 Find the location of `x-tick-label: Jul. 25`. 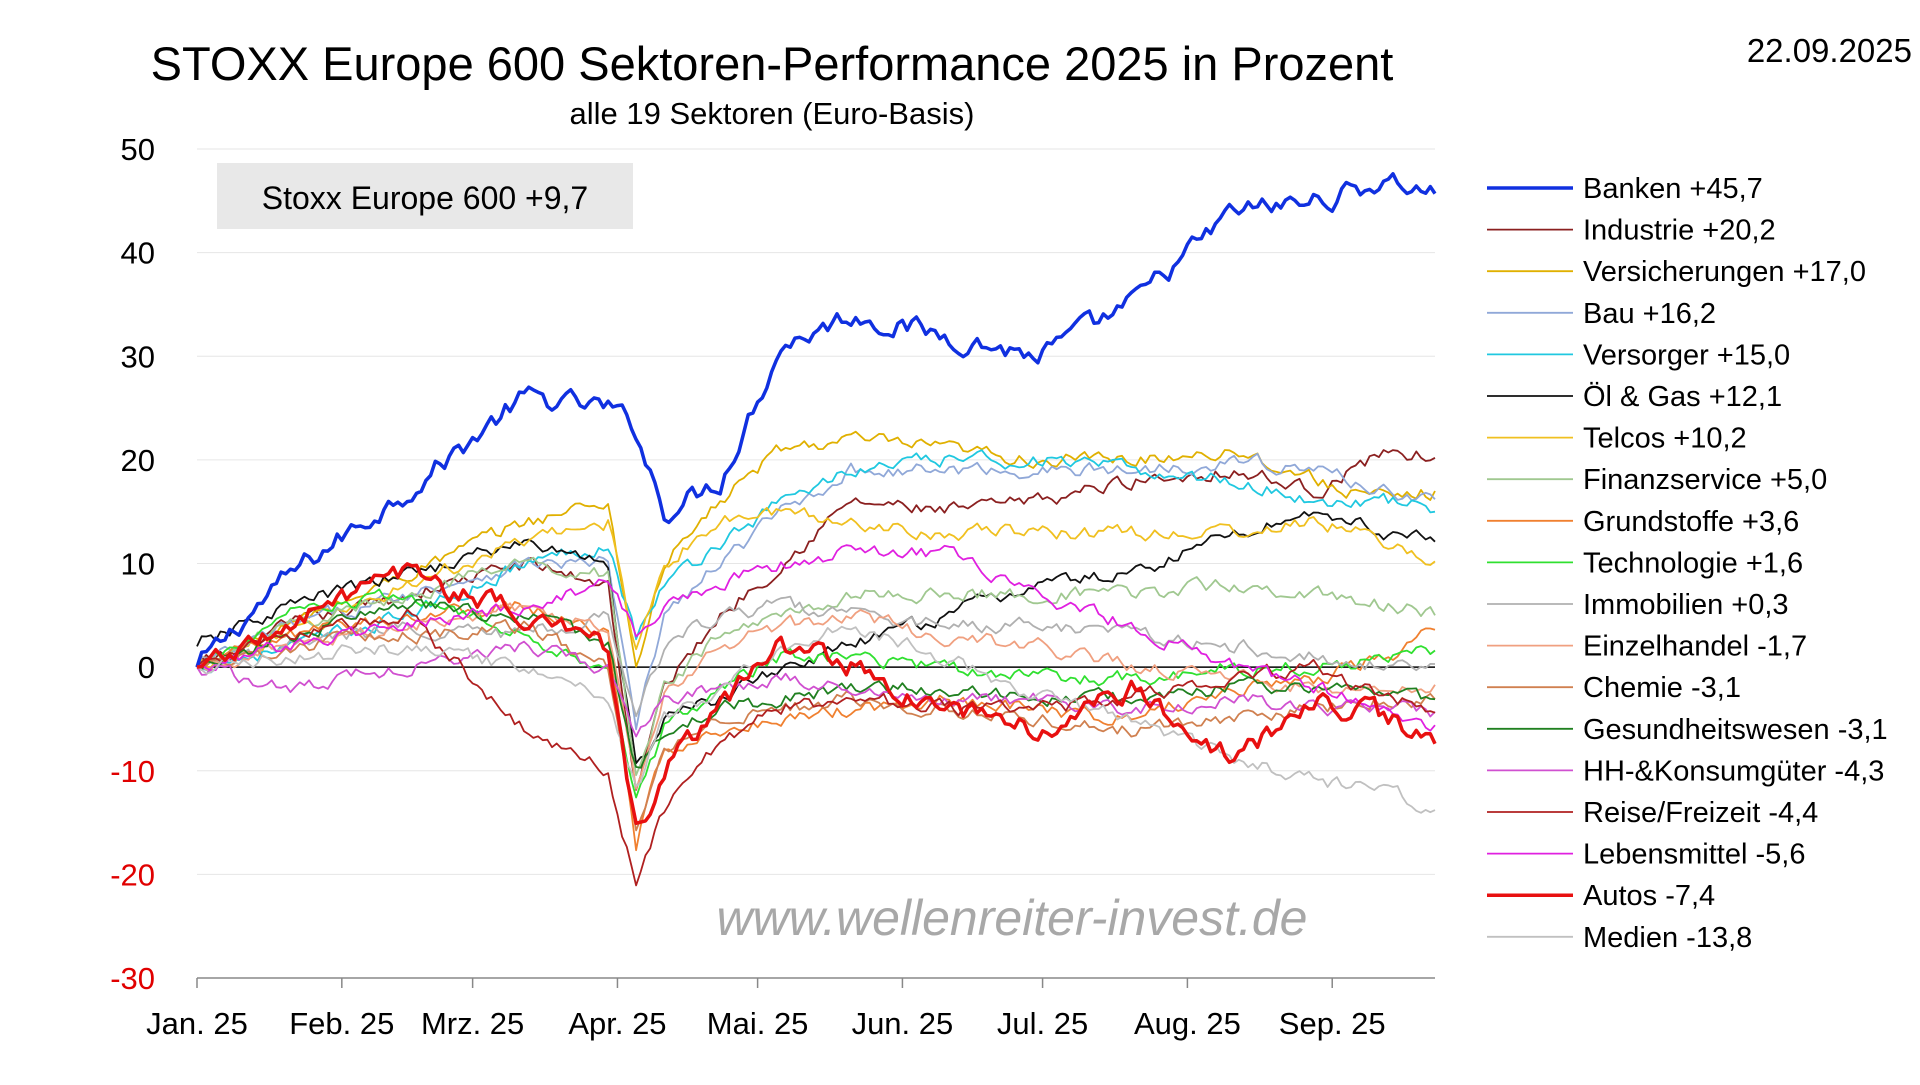

x-tick-label: Jul. 25 is located at coordinates (1042, 1023).